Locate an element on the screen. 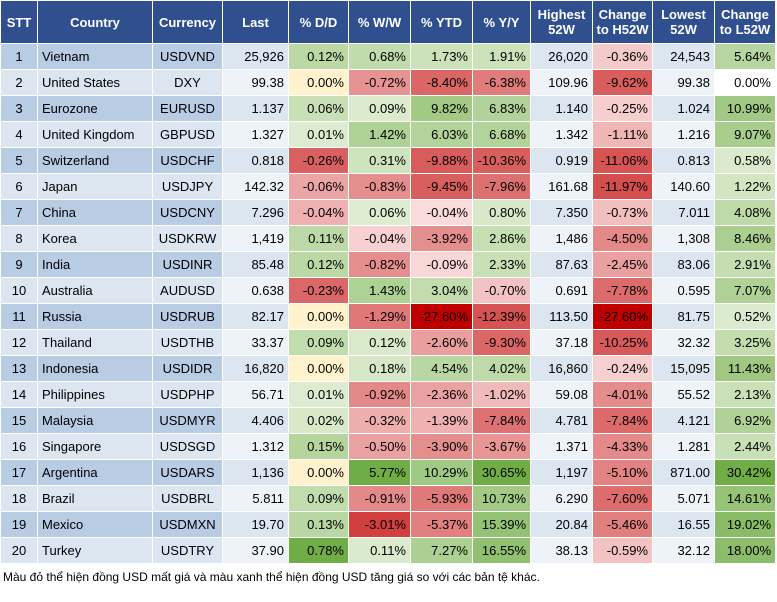  table-cell: 19 is located at coordinates (19, 524).